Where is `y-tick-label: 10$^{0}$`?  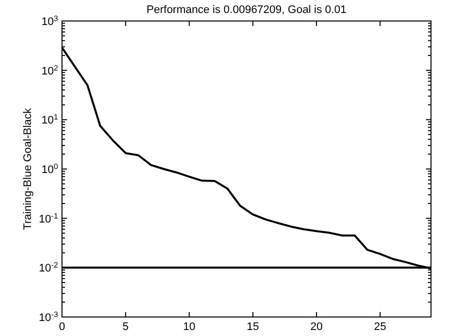
y-tick-label: 10$^{0}$ is located at coordinates (49, 169).